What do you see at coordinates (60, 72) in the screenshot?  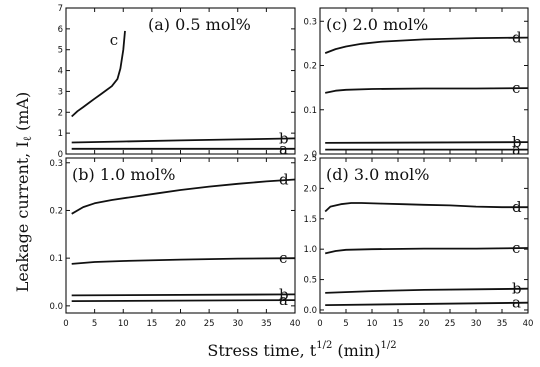 I see `y-tick-label: 4` at bounding box center [60, 72].